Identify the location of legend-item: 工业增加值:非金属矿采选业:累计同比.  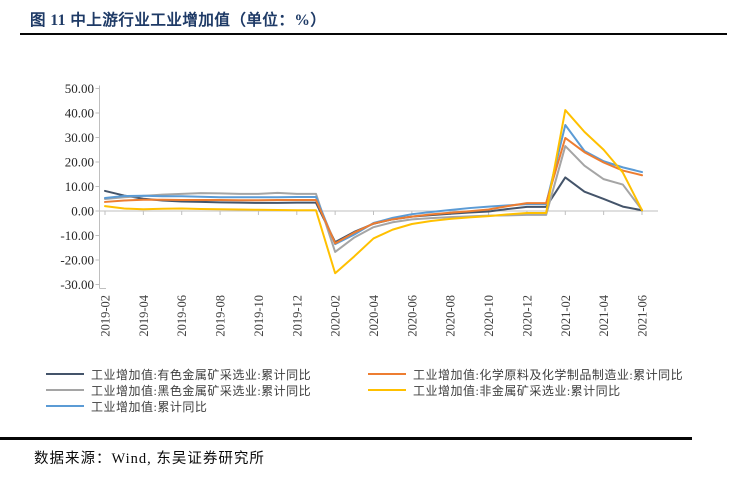
(525, 390).